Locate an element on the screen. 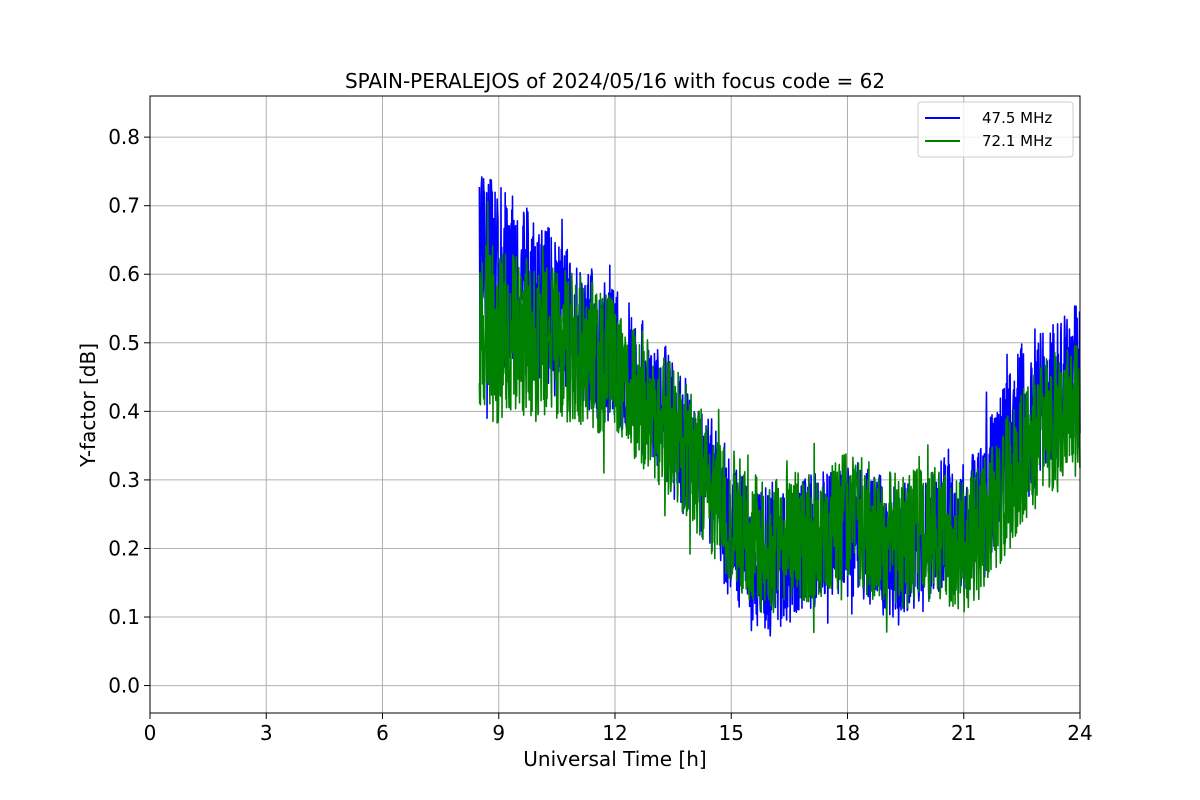 The image size is (1200, 800). x-tick-label: 15 is located at coordinates (731, 733).